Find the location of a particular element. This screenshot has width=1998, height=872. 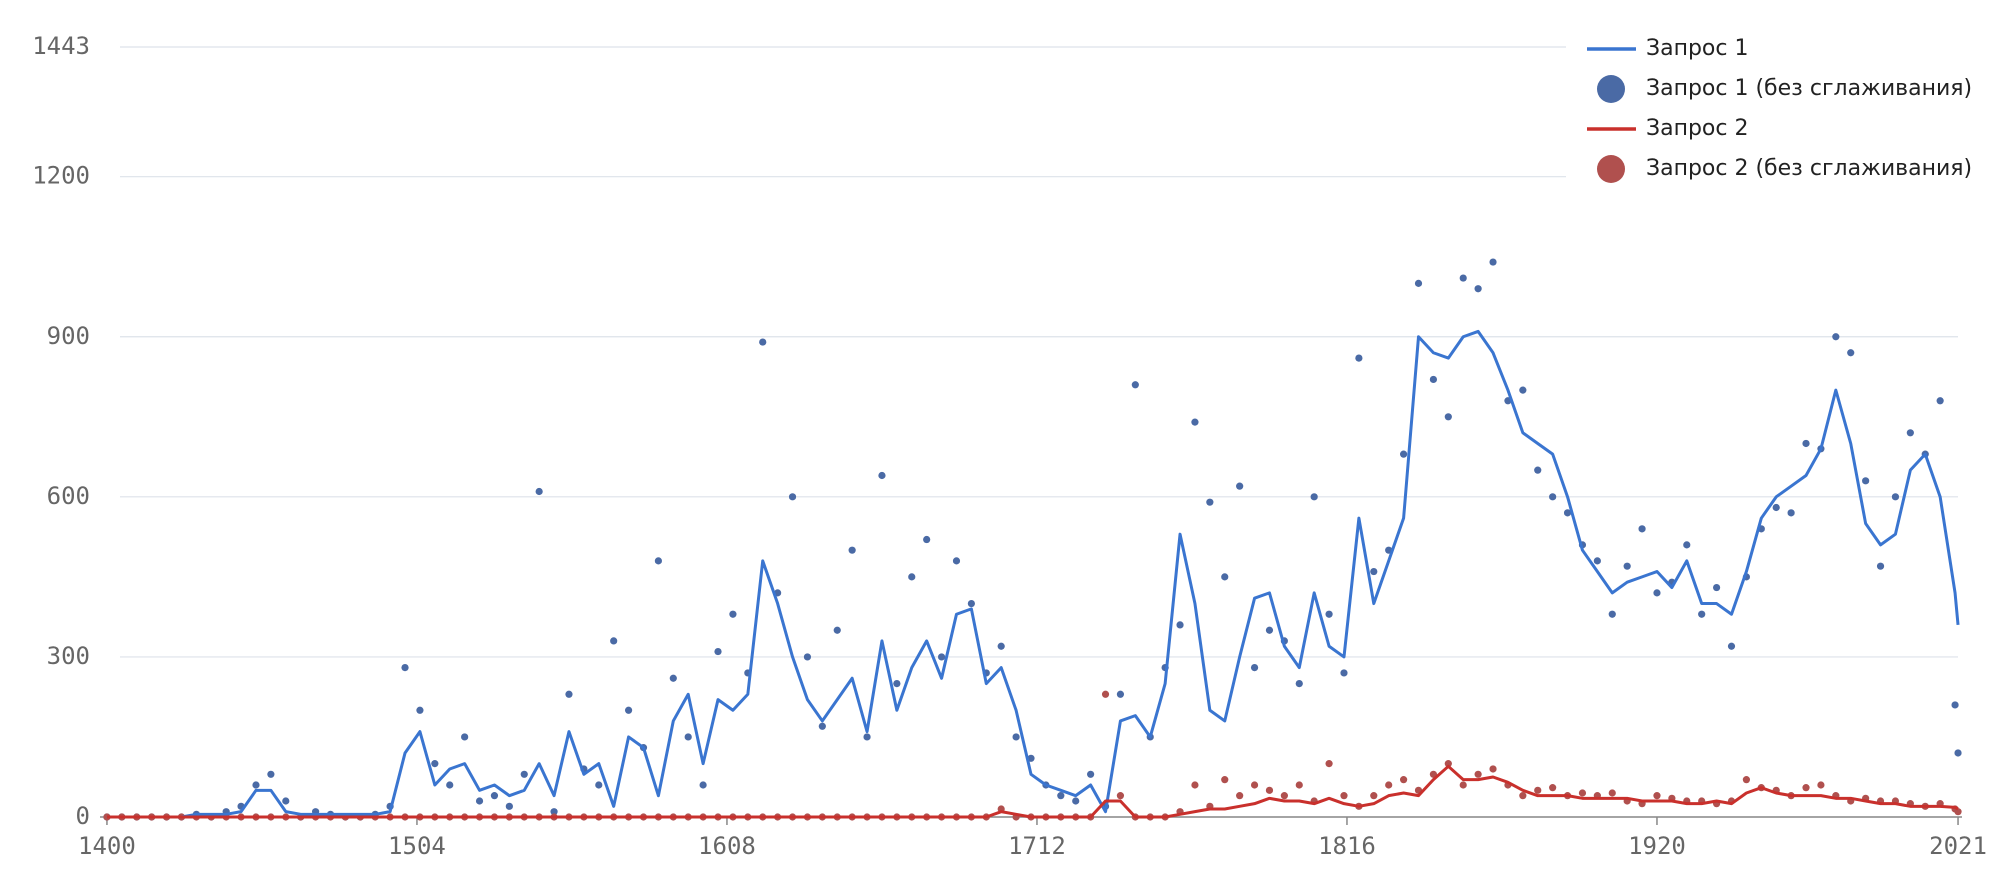

legend-background is located at coordinates (1776, 113).